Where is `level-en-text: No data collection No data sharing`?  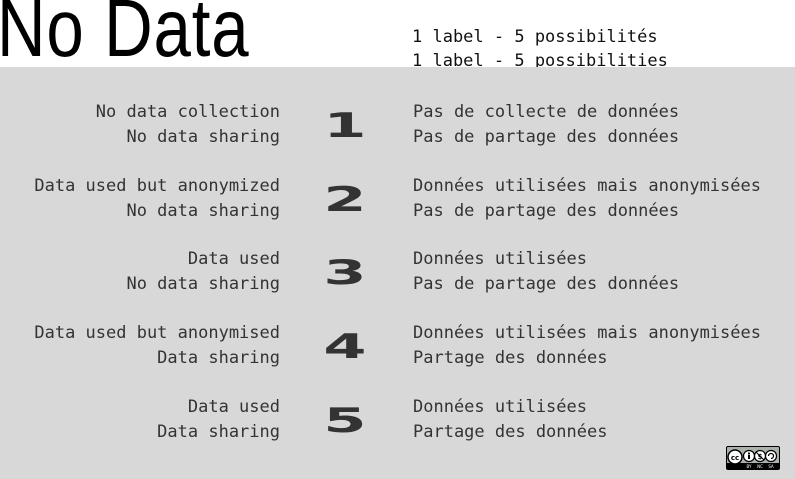 level-en-text: No data collection No data sharing is located at coordinates (188, 125).